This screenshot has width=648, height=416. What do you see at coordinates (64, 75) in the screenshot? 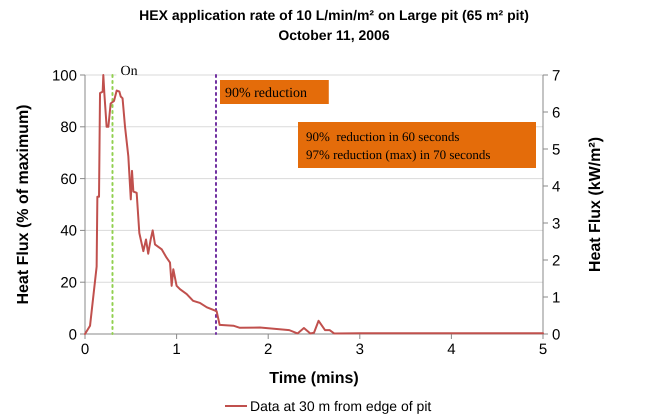
I see `y-tick-label: 100` at bounding box center [64, 75].